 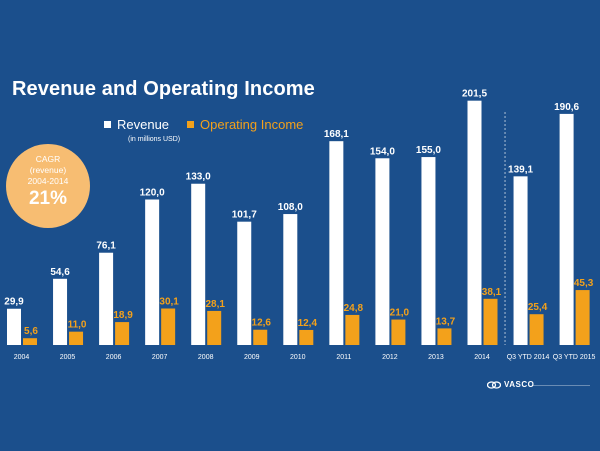 What do you see at coordinates (114, 357) in the screenshot?
I see `x-tick-label: 2006` at bounding box center [114, 357].